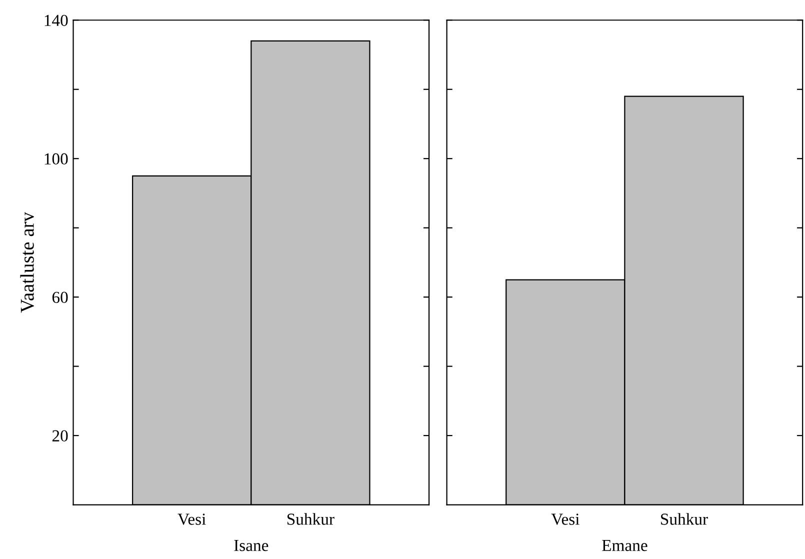 This screenshot has height=559, width=805. What do you see at coordinates (625, 546) in the screenshot?
I see `x-axis-title: Emane` at bounding box center [625, 546].